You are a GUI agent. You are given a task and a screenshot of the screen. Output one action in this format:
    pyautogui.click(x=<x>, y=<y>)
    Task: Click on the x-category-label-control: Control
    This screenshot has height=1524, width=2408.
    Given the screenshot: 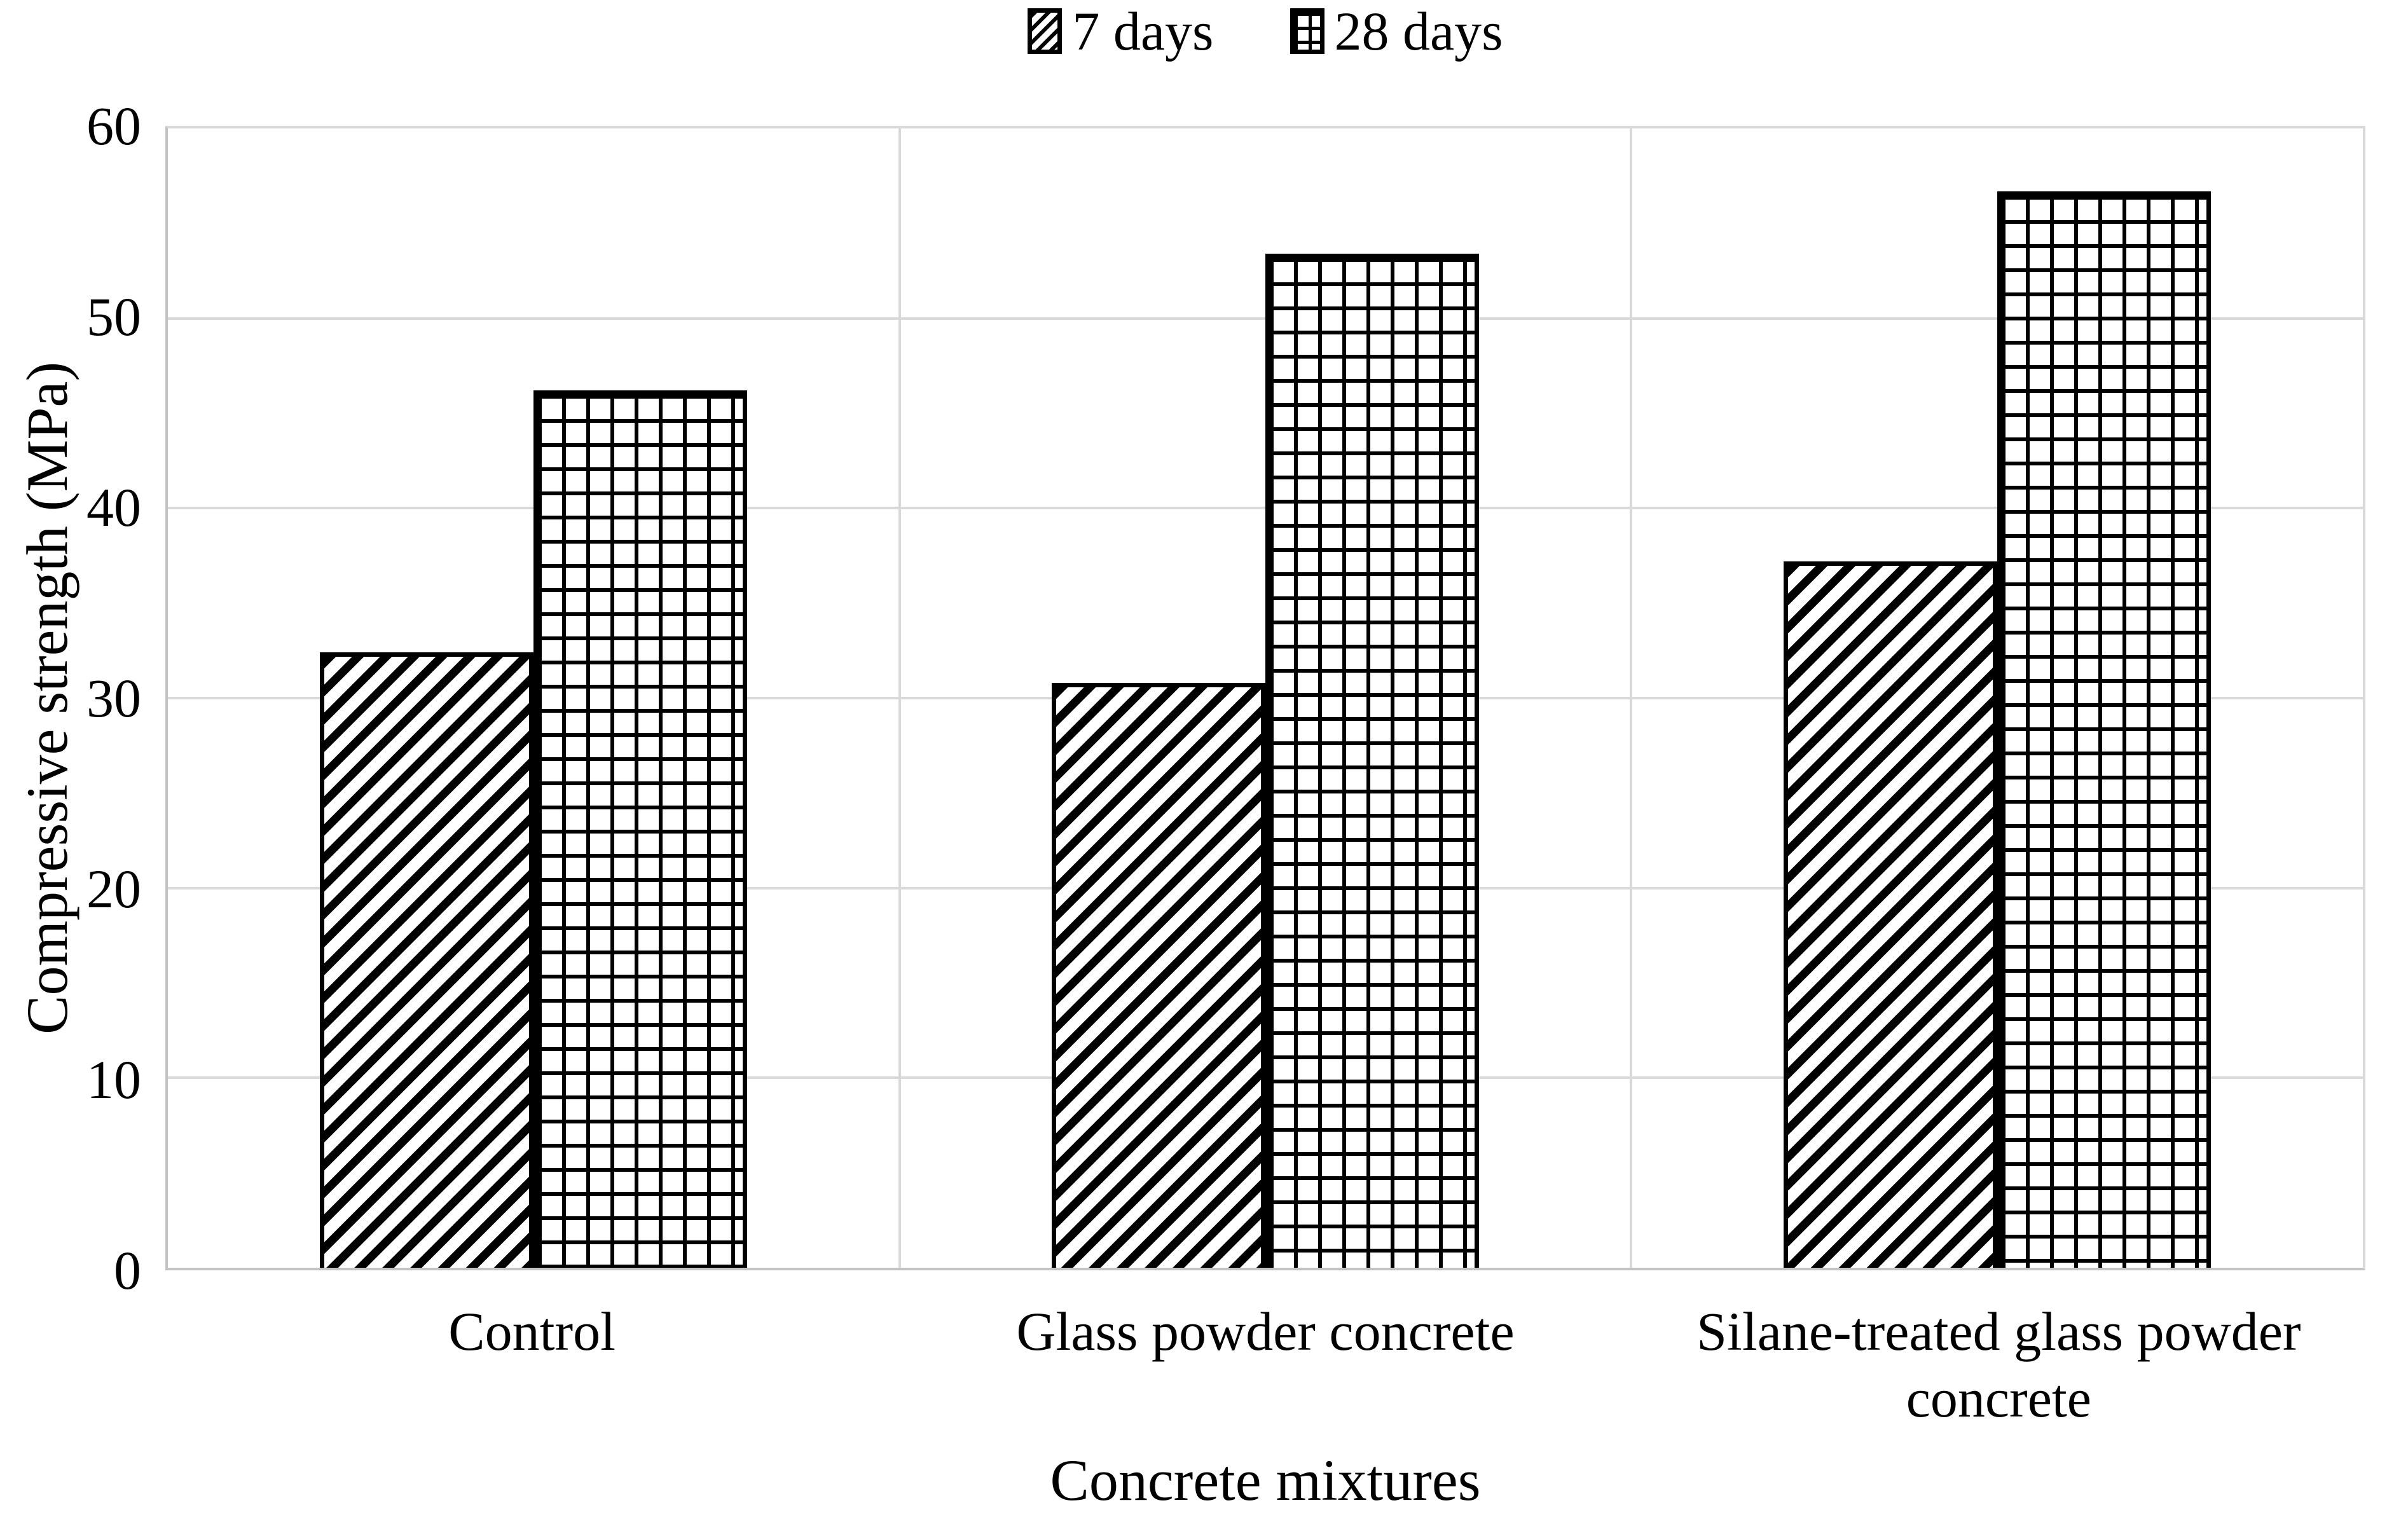 What is the action you would take?
    pyautogui.click(x=532, y=1332)
    